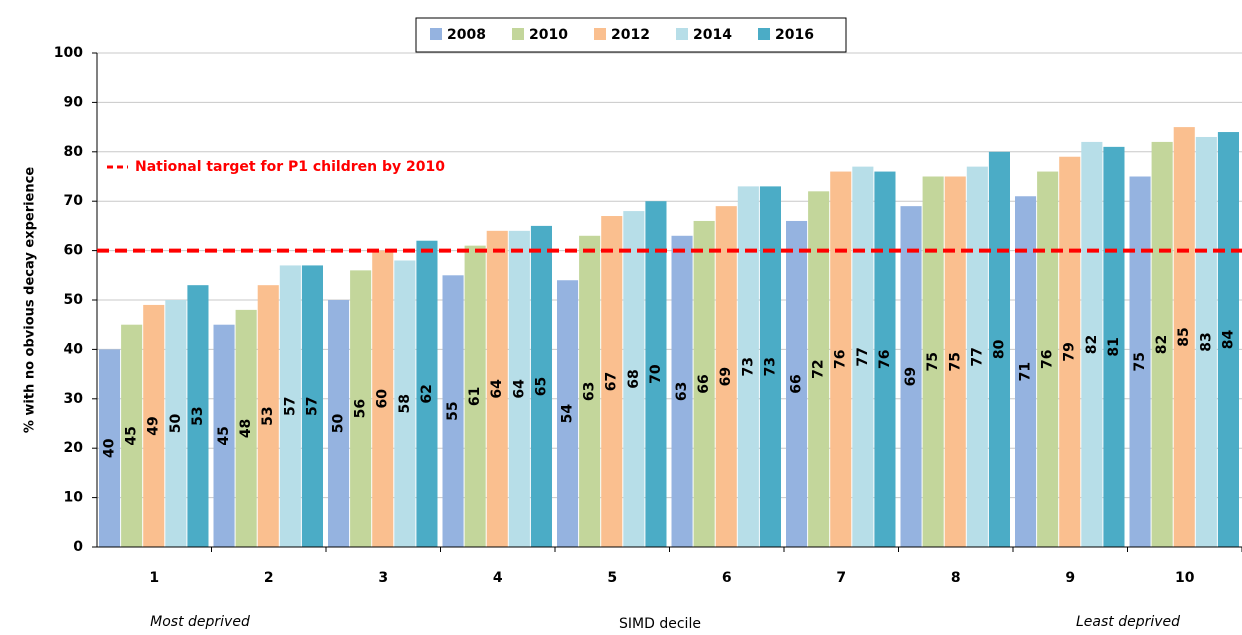 The image size is (1242, 635). I want to click on data-label: 79, so click(1070, 351).